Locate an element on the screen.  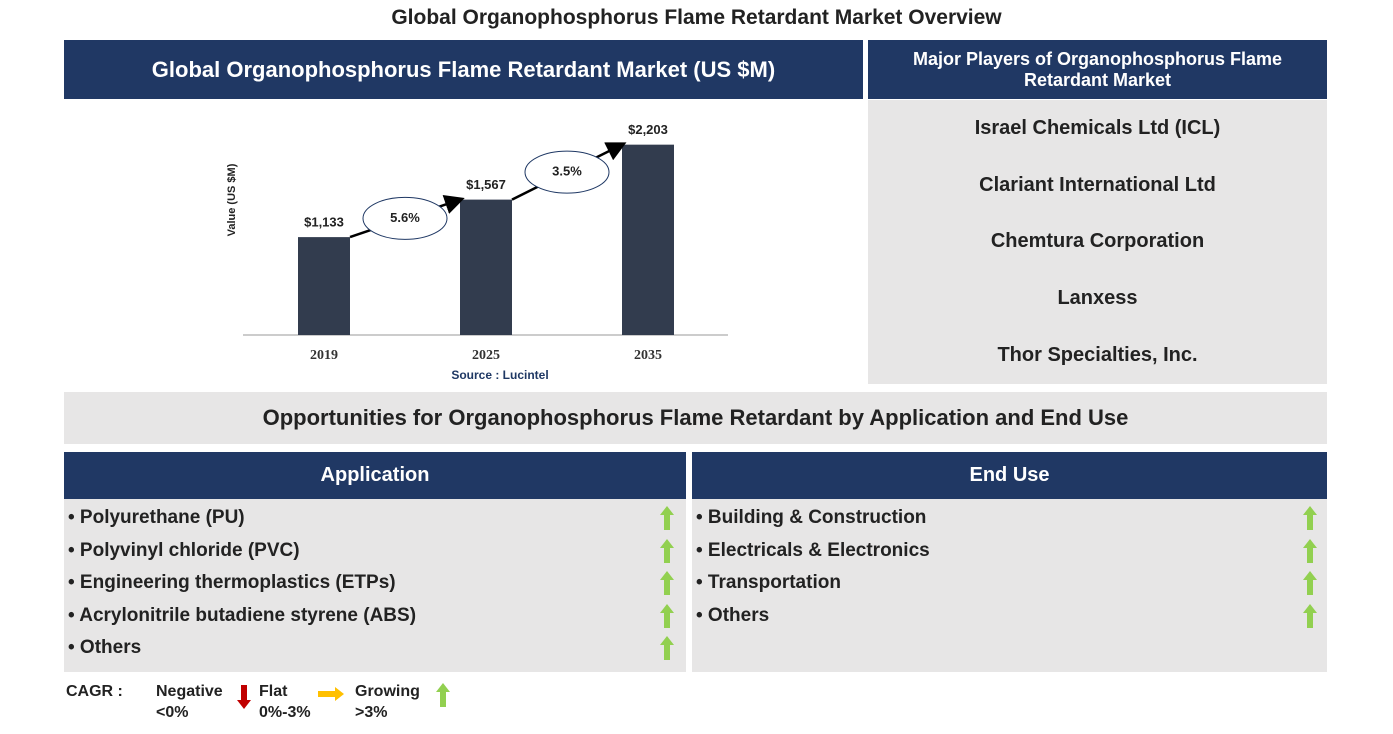
legend-item-range: >3% is located at coordinates (371, 712).